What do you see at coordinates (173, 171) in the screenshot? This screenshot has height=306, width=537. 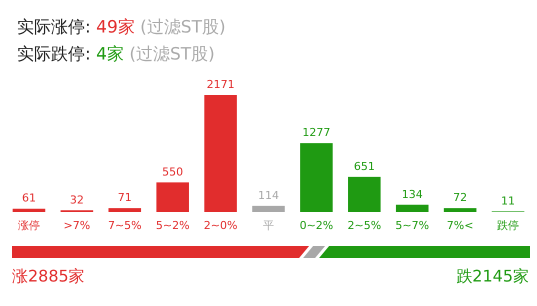 I see `data-label: 550` at bounding box center [173, 171].